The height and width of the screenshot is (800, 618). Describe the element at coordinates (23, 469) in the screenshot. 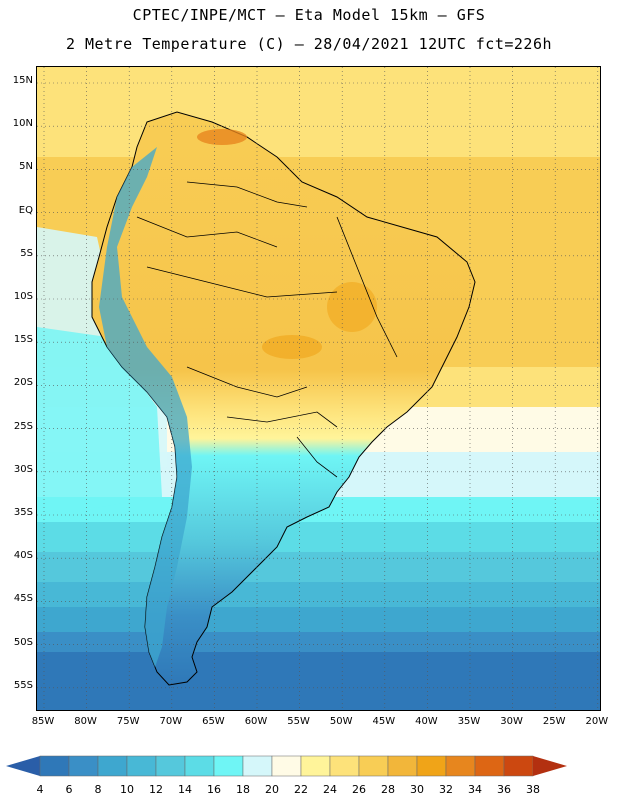

I see `latitude-label: 30S` at that location.